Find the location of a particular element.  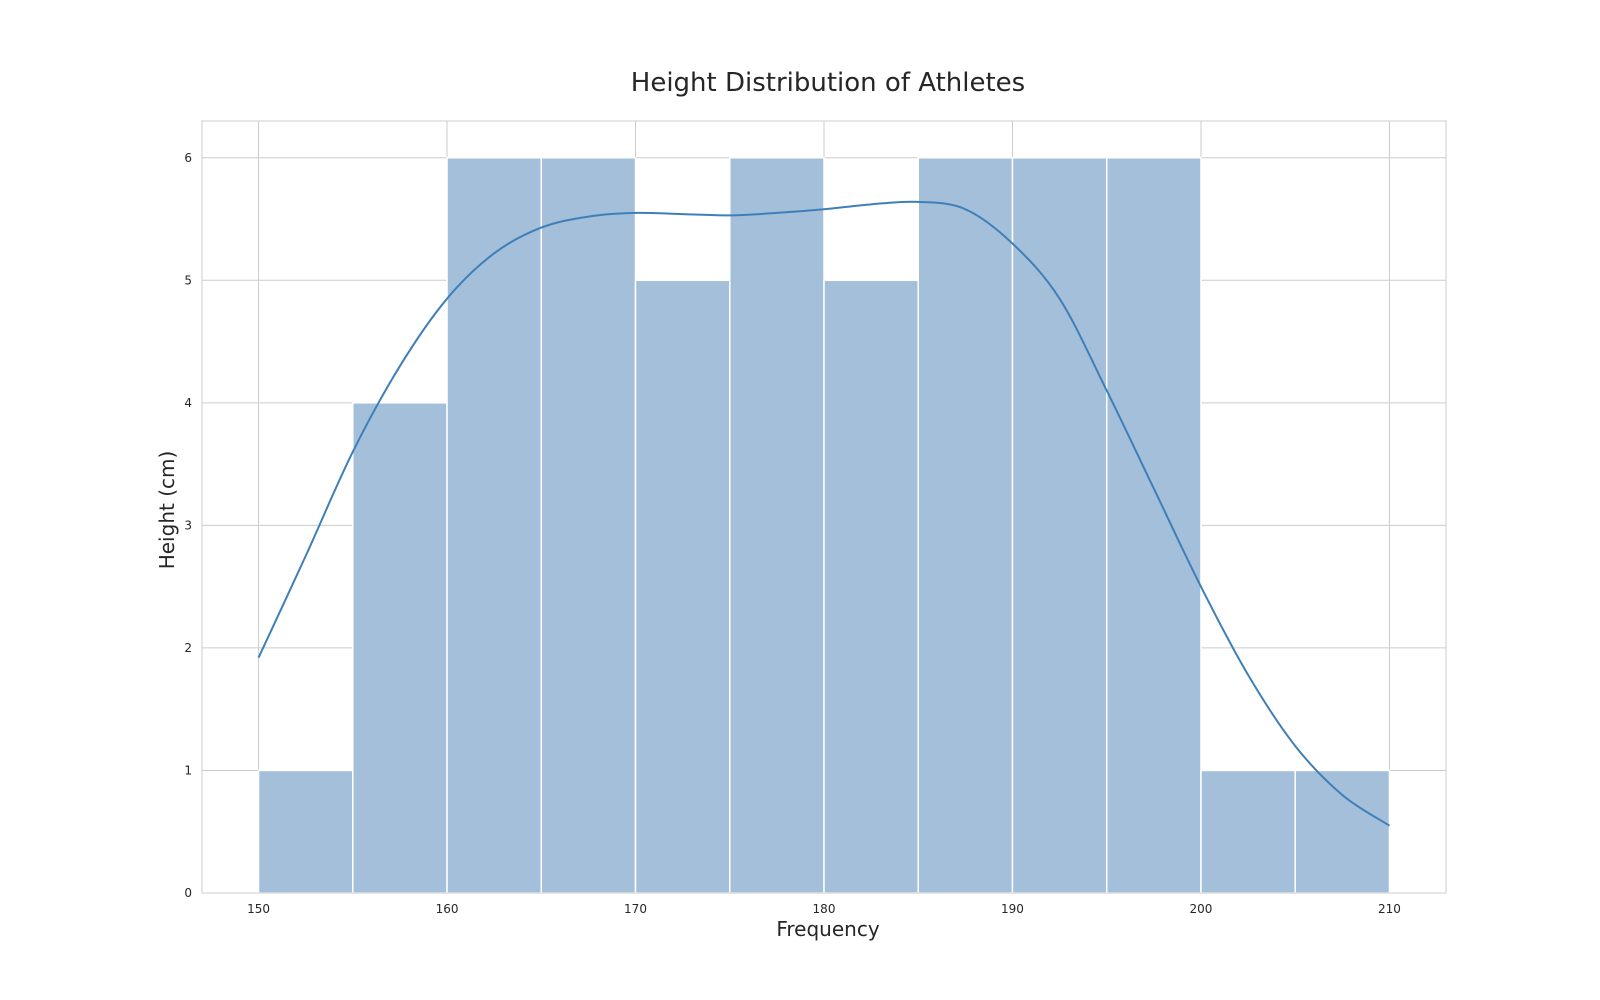

y-tick-label-4: 4 is located at coordinates (188, 403).